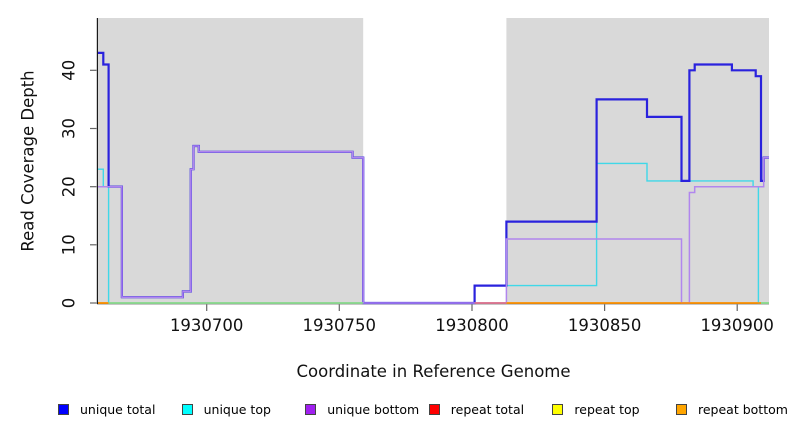  What do you see at coordinates (69, 186) in the screenshot?
I see `y-tick-label: 20` at bounding box center [69, 186].